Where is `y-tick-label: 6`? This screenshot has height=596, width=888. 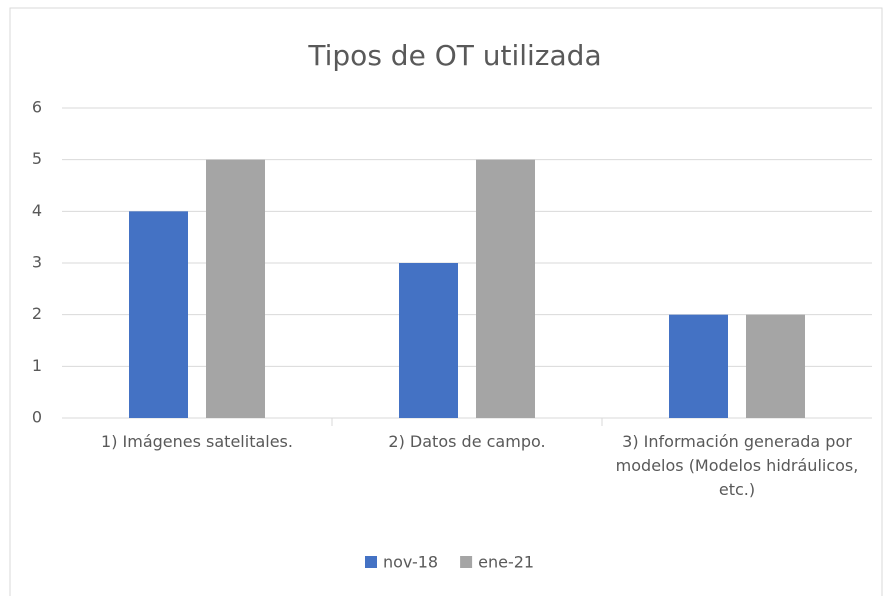
y-tick-label: 6 is located at coordinates (37, 107).